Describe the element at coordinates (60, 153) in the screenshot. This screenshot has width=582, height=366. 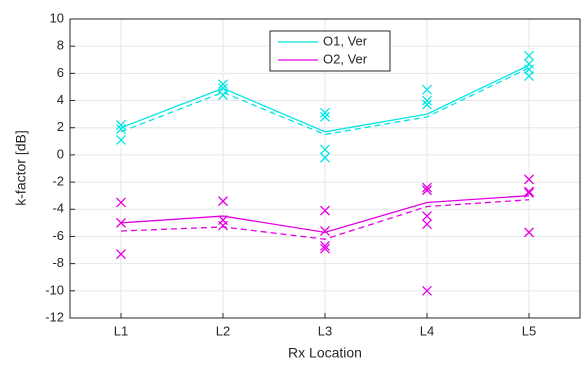
I see `y-tick-label: 0` at that location.